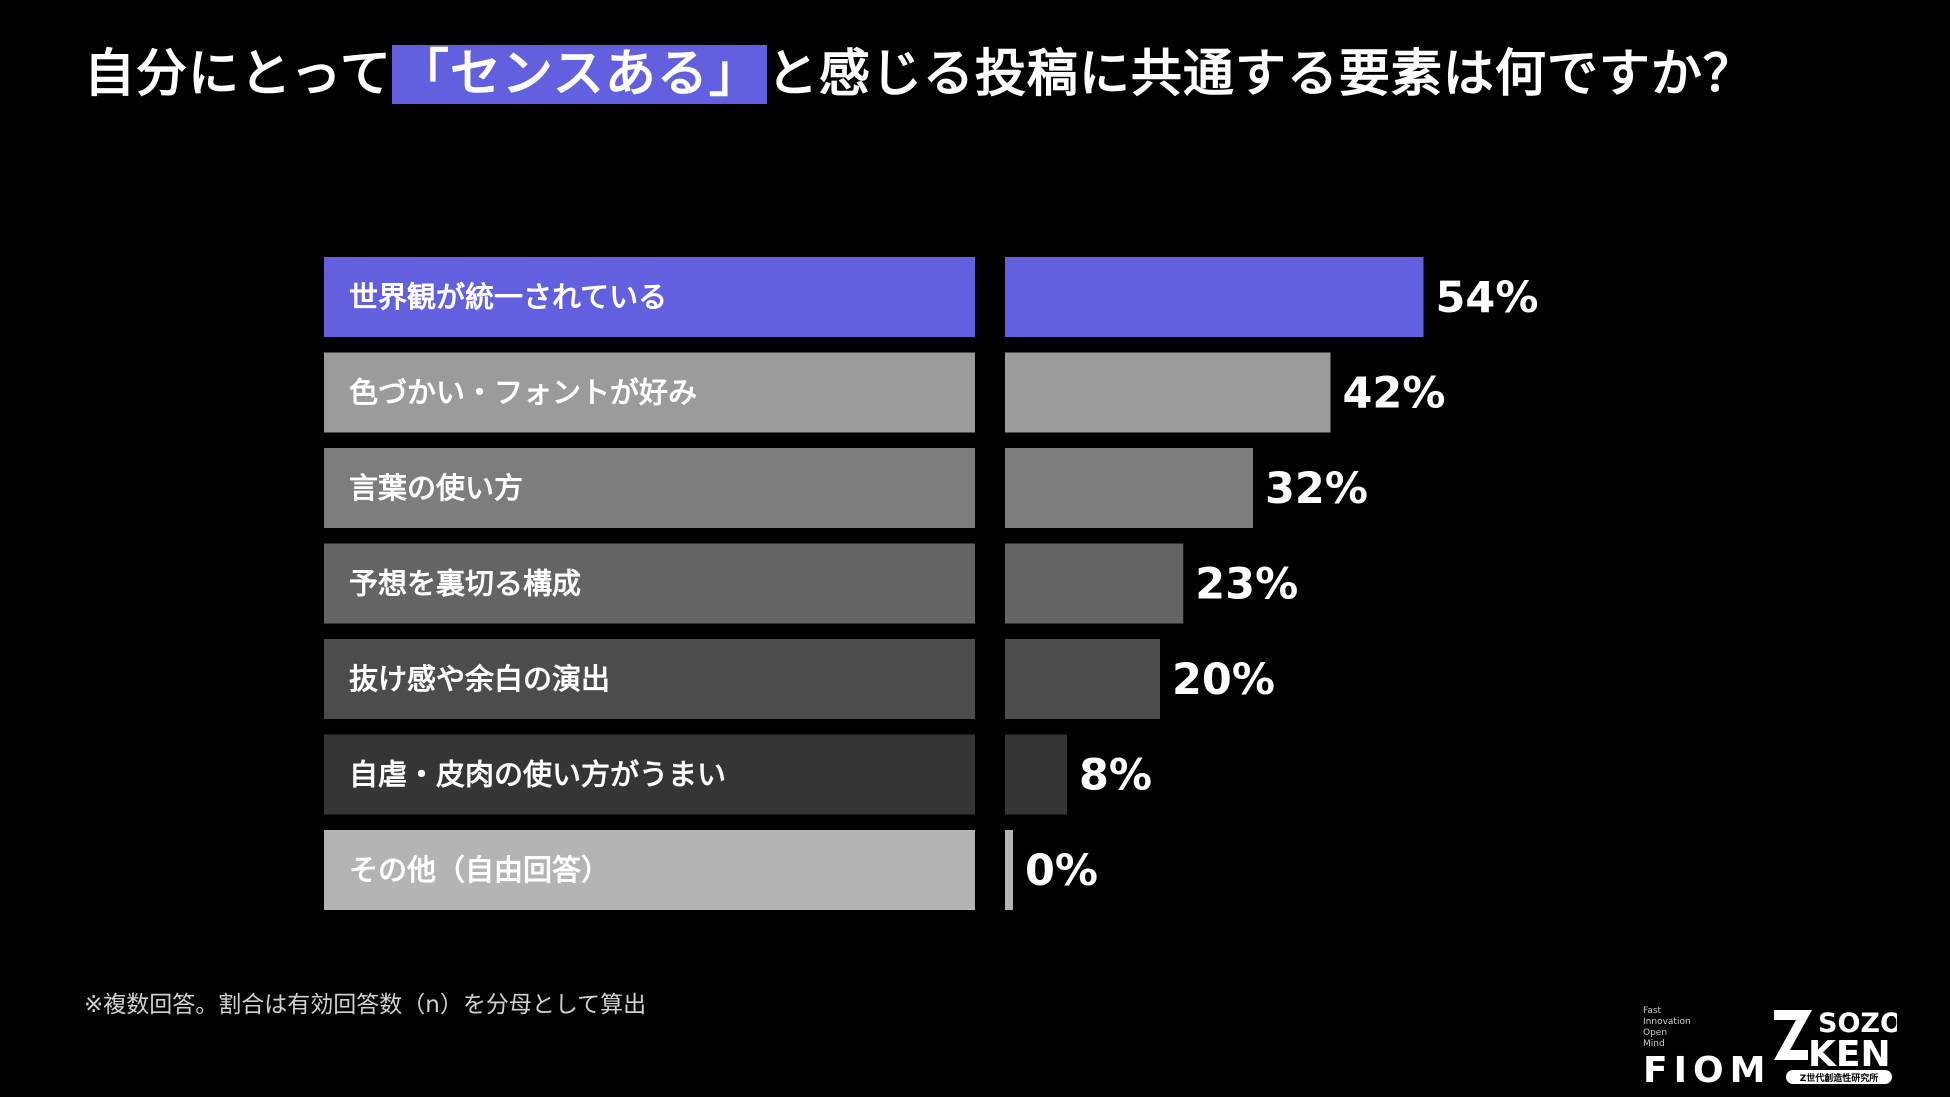 This screenshot has width=1950, height=1097. What do you see at coordinates (1652, 1011) in the screenshot?
I see `fiom-word: Fast` at bounding box center [1652, 1011].